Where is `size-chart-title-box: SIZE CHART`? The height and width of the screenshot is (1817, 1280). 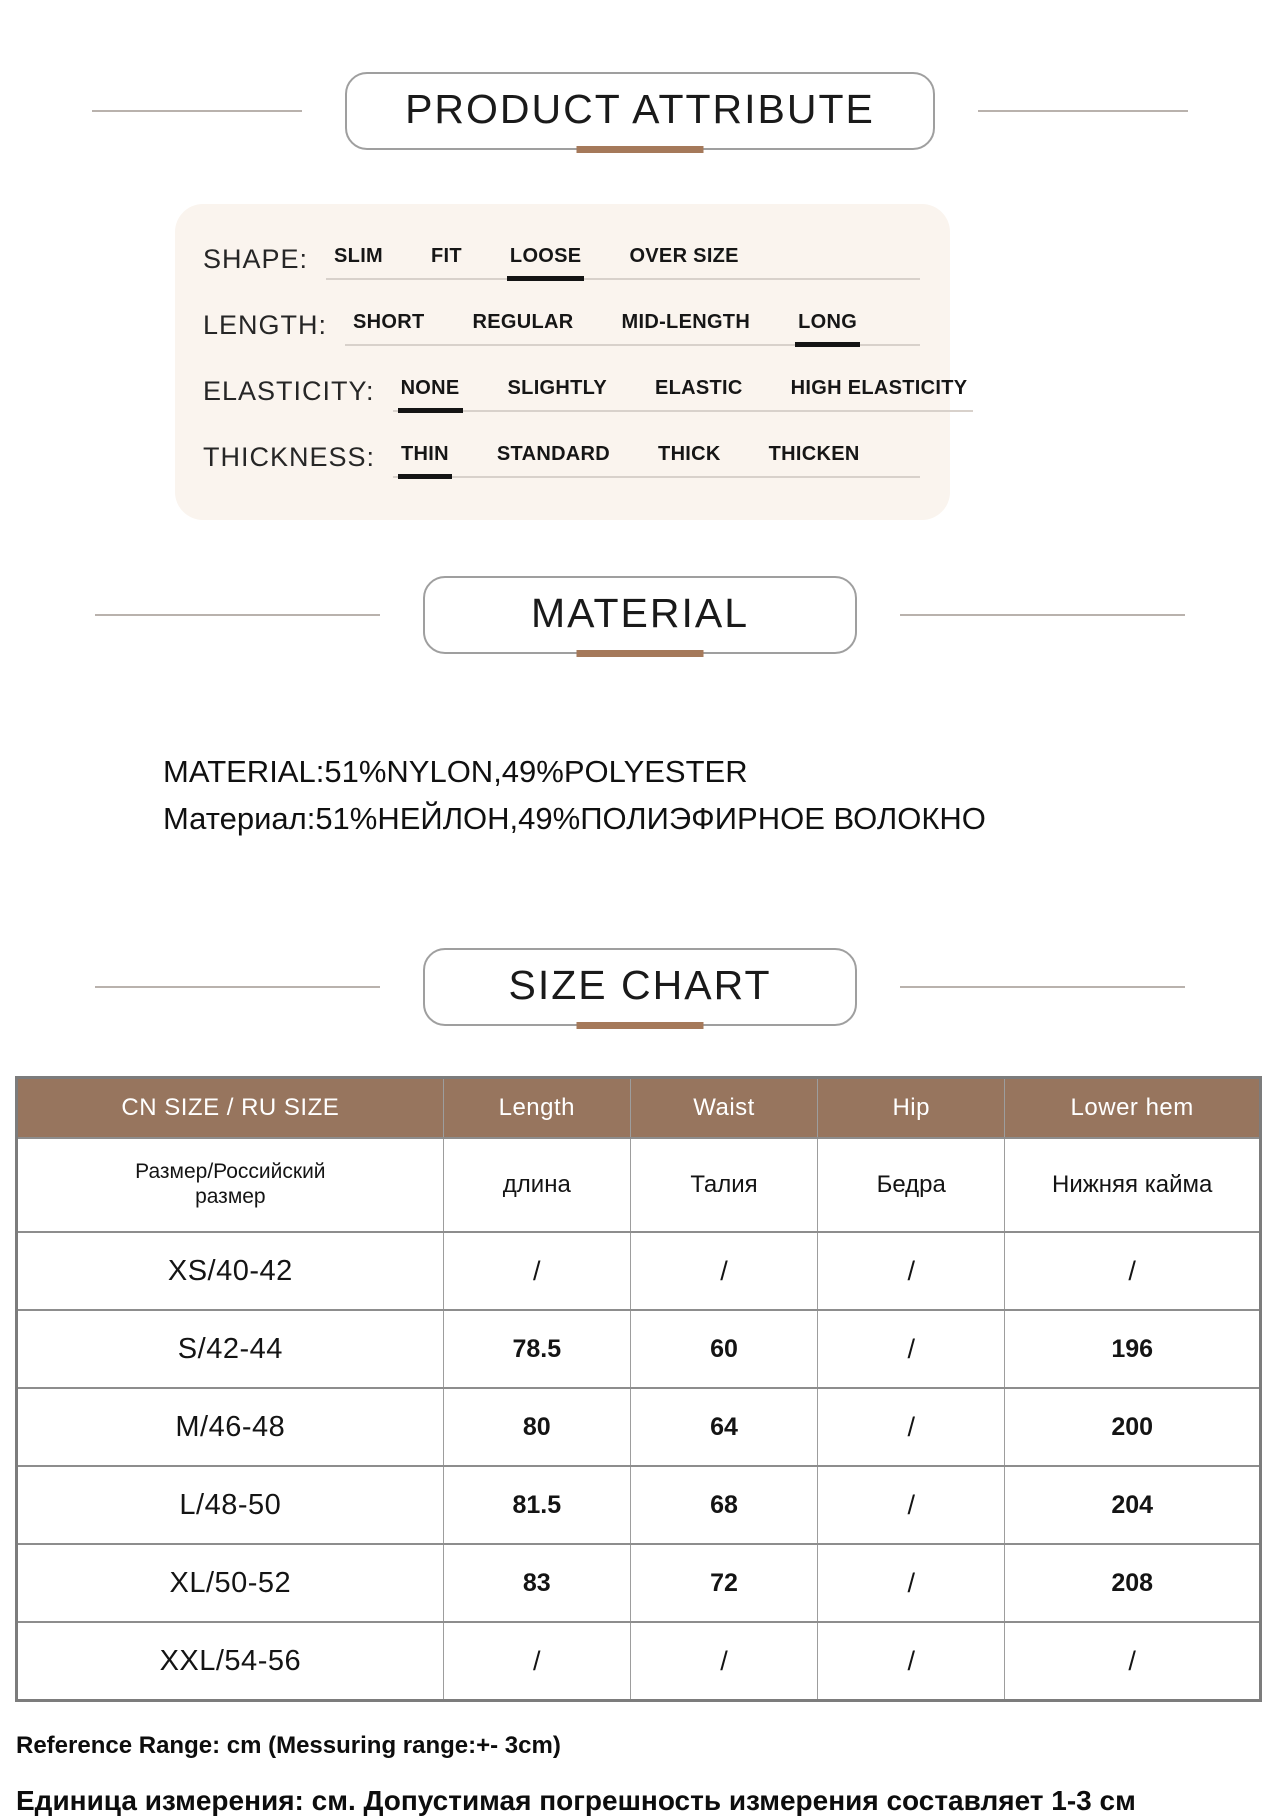 size-chart-title-box: SIZE CHART is located at coordinates (640, 988).